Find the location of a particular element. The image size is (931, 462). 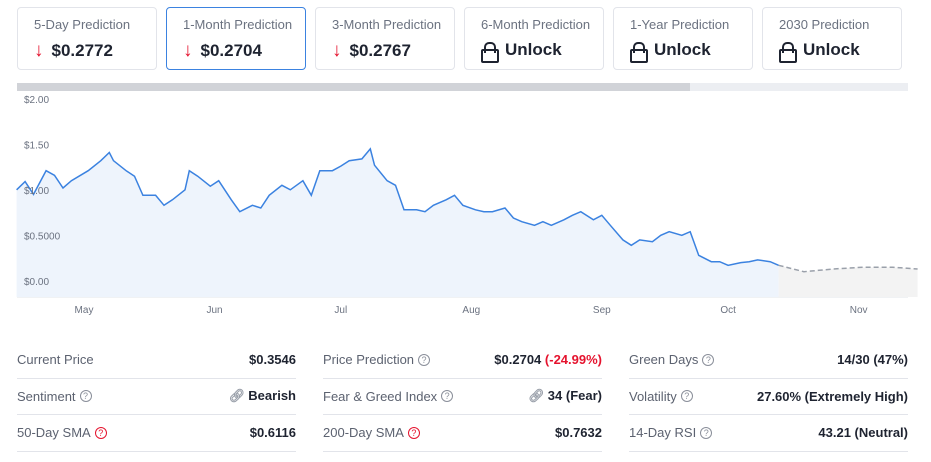

x-tick-label: Nov is located at coordinates (859, 310).